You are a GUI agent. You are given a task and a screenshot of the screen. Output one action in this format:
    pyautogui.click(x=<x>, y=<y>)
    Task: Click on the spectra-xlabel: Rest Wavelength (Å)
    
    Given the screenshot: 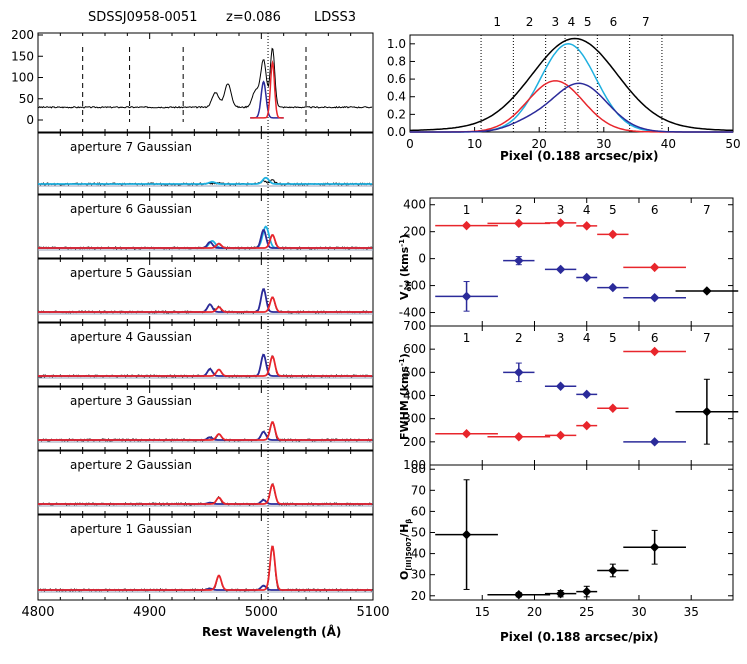 What is the action you would take?
    pyautogui.click(x=271, y=631)
    